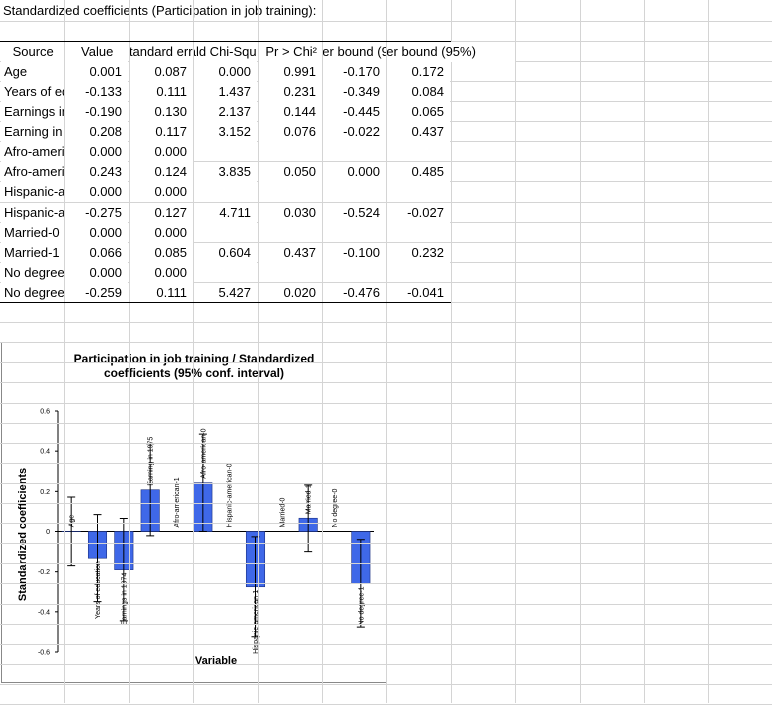 The image size is (772, 705). I want to click on table-cell: 0.085, so click(161, 253).